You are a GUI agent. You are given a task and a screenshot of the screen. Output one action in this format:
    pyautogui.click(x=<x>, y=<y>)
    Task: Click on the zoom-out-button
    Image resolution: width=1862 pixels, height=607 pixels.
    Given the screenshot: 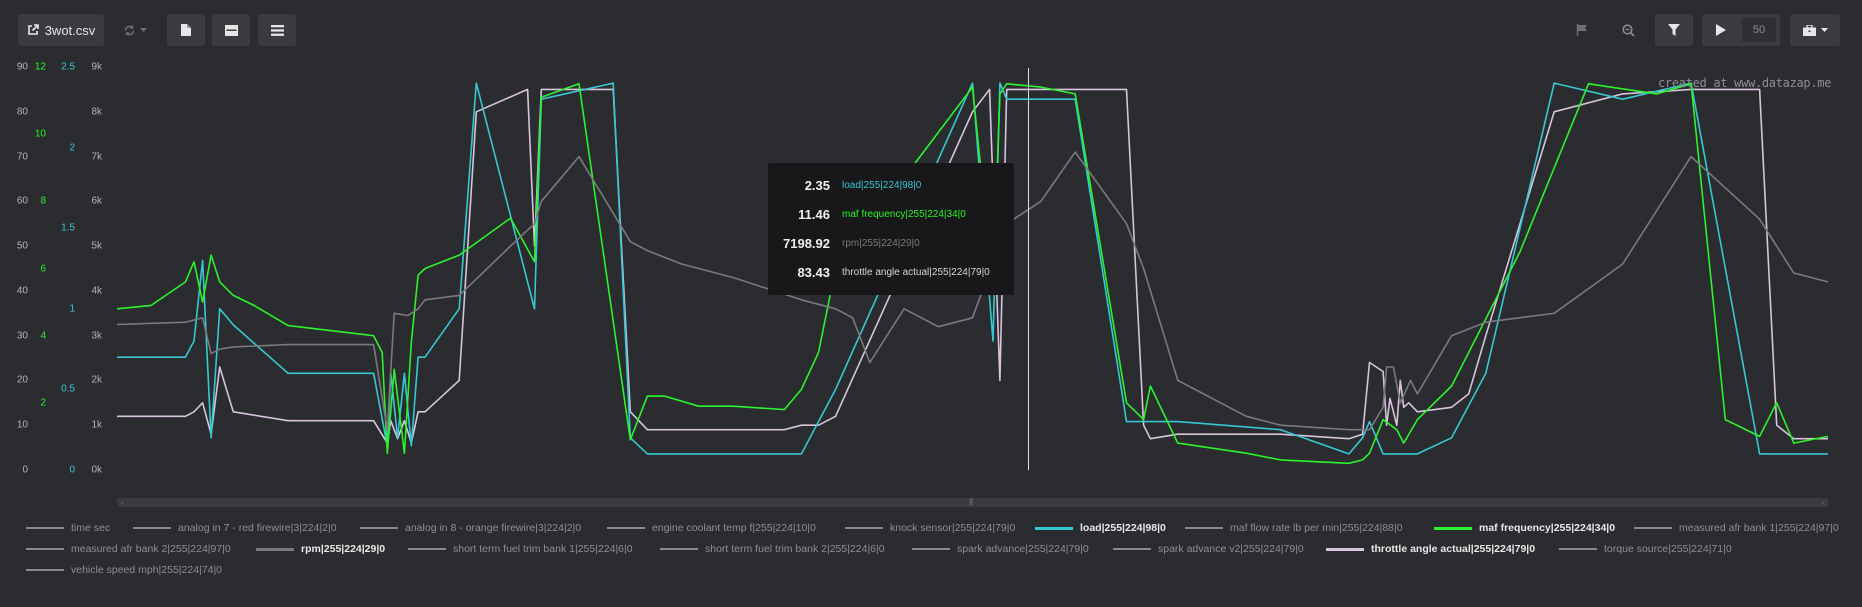 What is the action you would take?
    pyautogui.click(x=1628, y=30)
    